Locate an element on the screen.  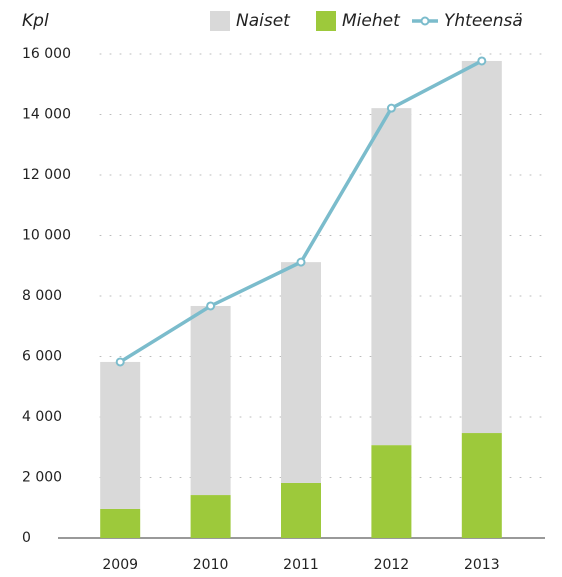
legend-label: Naiset is located at coordinates (263, 21).